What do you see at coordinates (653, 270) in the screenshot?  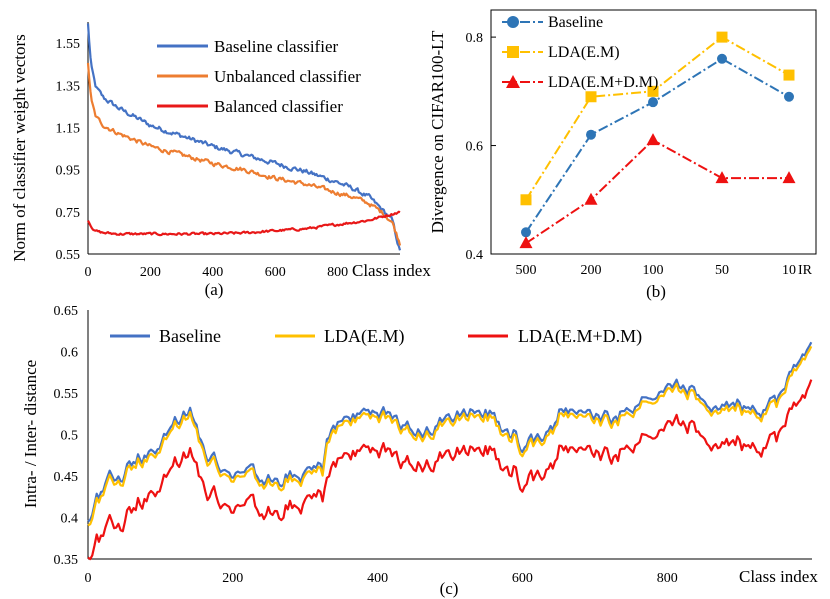 I see `panel-b-x-tick-label: 100` at bounding box center [653, 270].